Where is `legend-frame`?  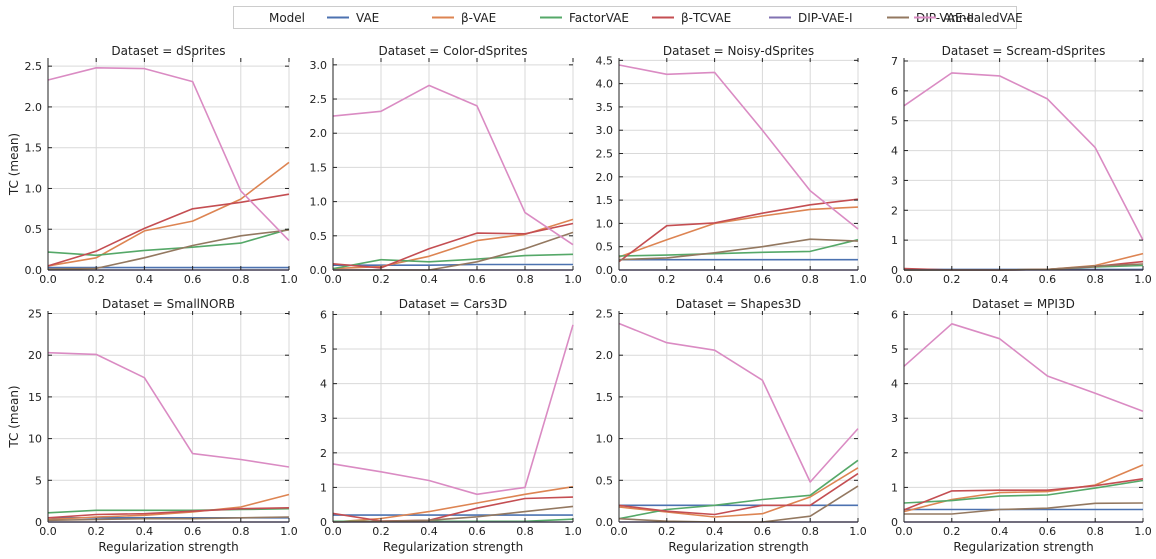
legend-frame is located at coordinates (625, 17).